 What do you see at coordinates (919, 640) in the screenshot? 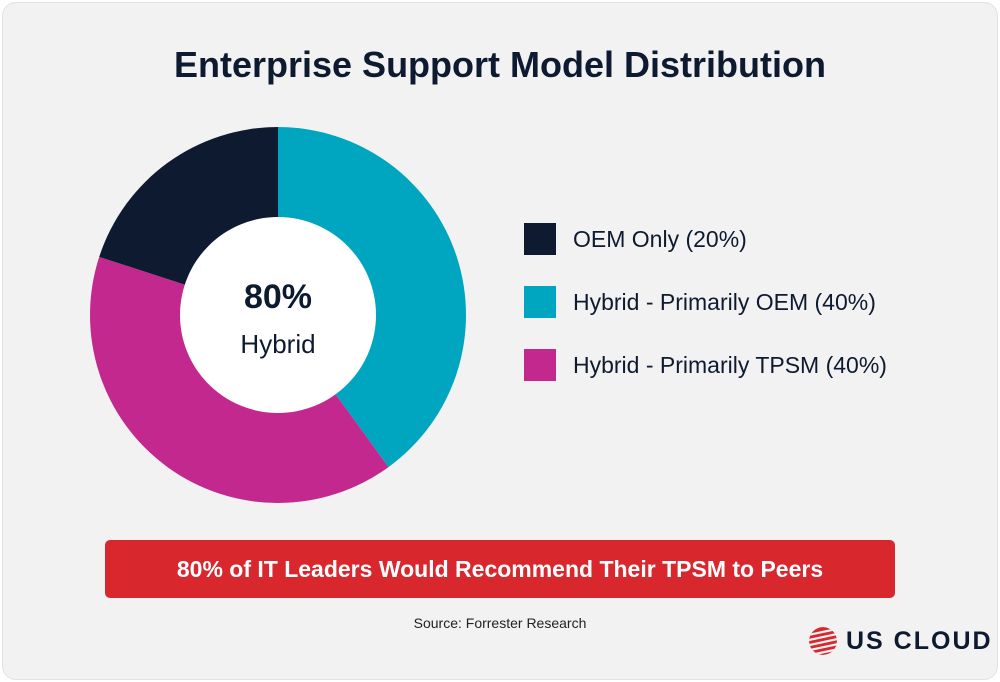
I see `logo-text: US CLOUD` at bounding box center [919, 640].